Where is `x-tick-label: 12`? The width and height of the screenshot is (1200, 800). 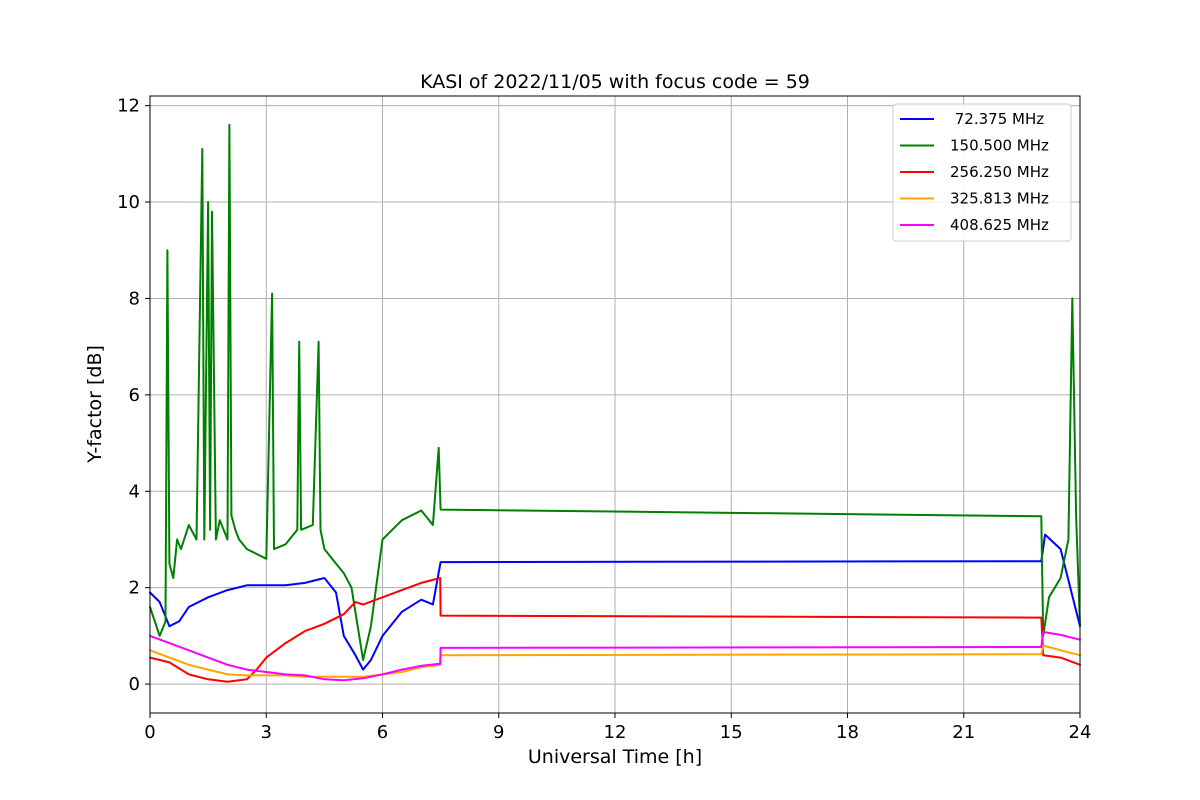
x-tick-label: 12 is located at coordinates (615, 732).